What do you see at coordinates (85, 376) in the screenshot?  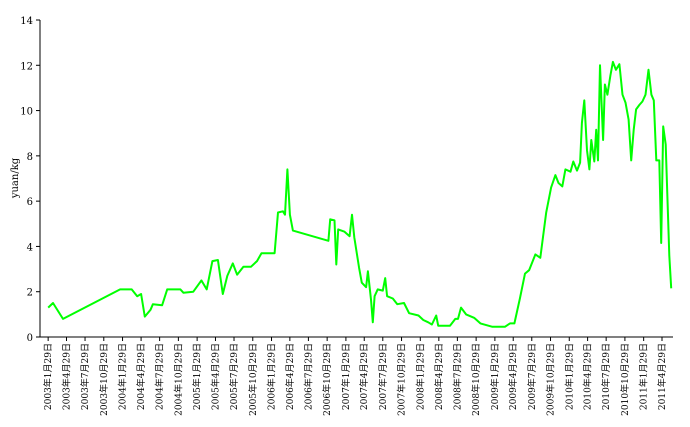 I see `x-tick-label: 2003年7月29日` at bounding box center [85, 376].